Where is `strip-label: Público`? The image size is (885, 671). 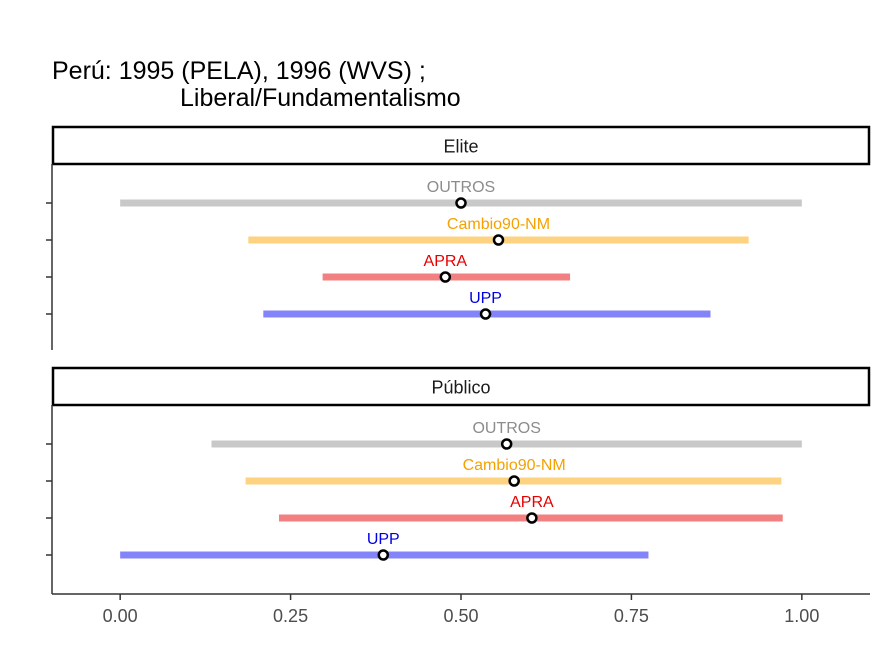
strip-label: Público is located at coordinates (460, 388).